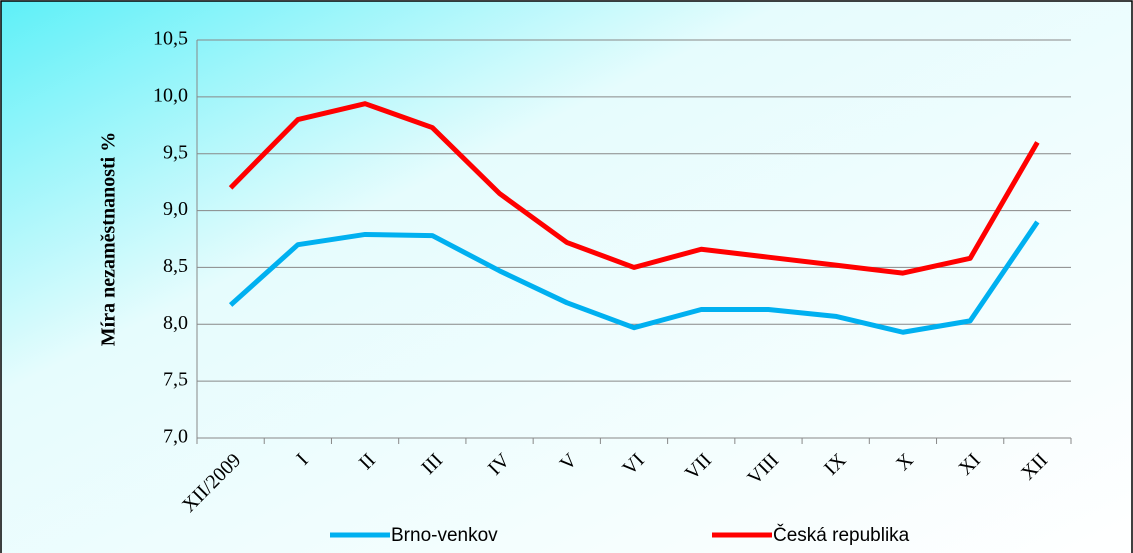 The height and width of the screenshot is (553, 1133). Describe the element at coordinates (170, 39) in the screenshot. I see `y-tick-label: 10,5` at that location.